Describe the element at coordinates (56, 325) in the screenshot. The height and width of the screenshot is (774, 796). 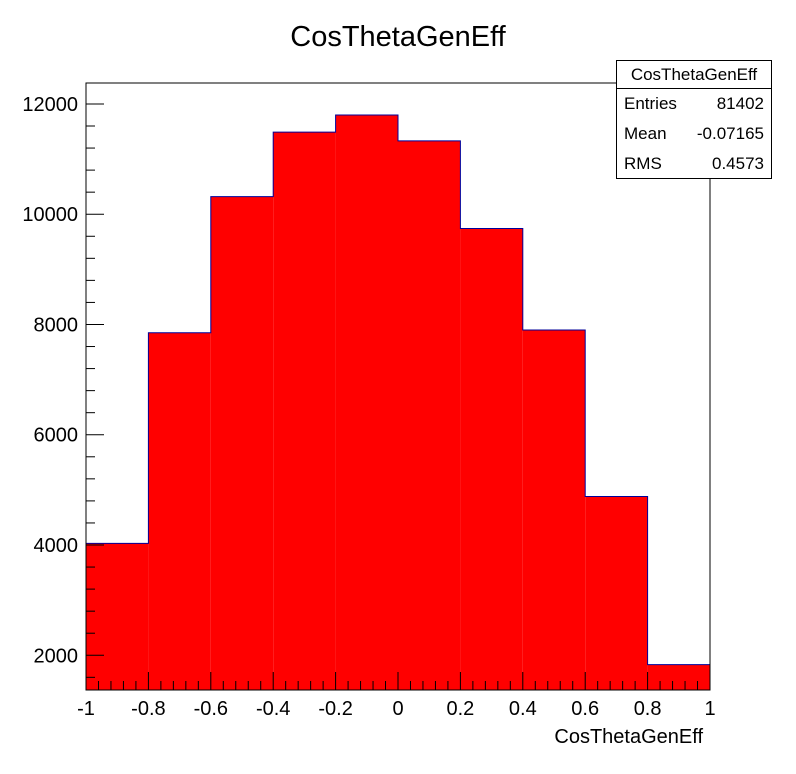
I see `y-tick-label: 8000` at that location.